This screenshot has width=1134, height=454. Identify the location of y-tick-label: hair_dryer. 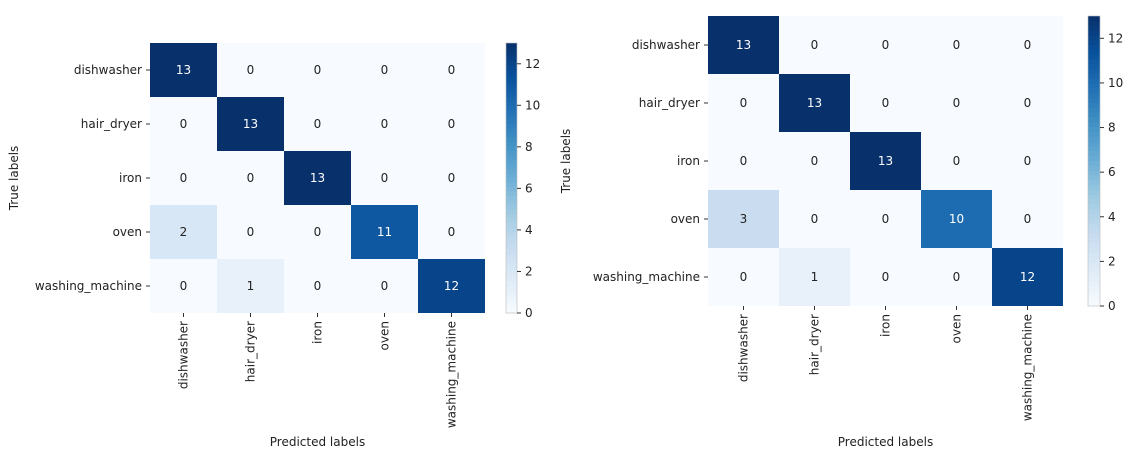
(111, 124).